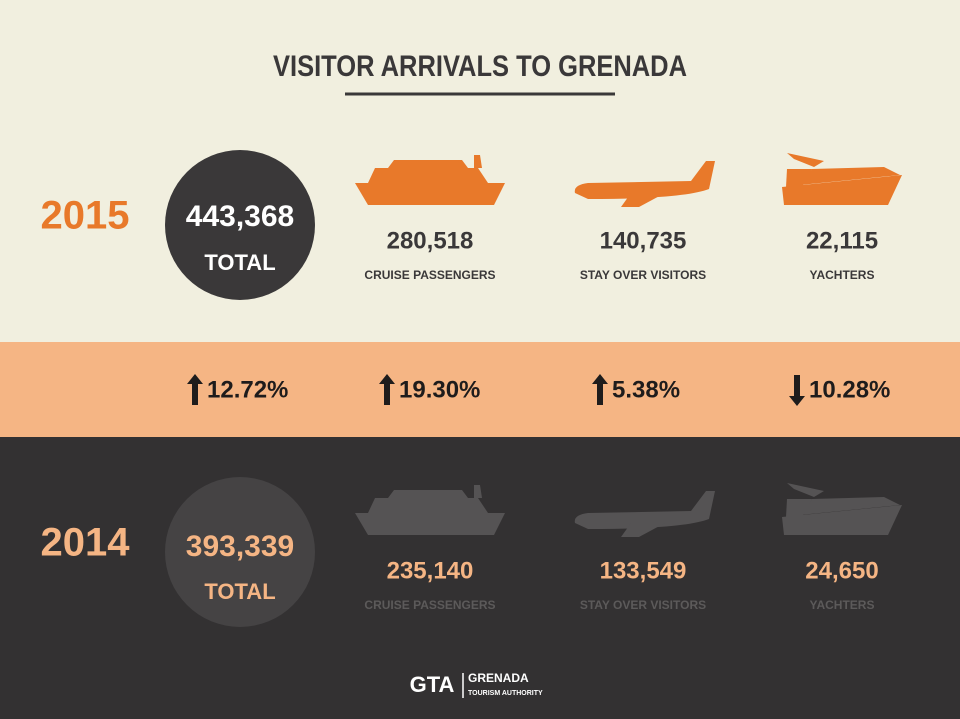 Image resolution: width=960 pixels, height=719 pixels. I want to click on logo-subtitle: TOURISM AUTHORITY, so click(505, 693).